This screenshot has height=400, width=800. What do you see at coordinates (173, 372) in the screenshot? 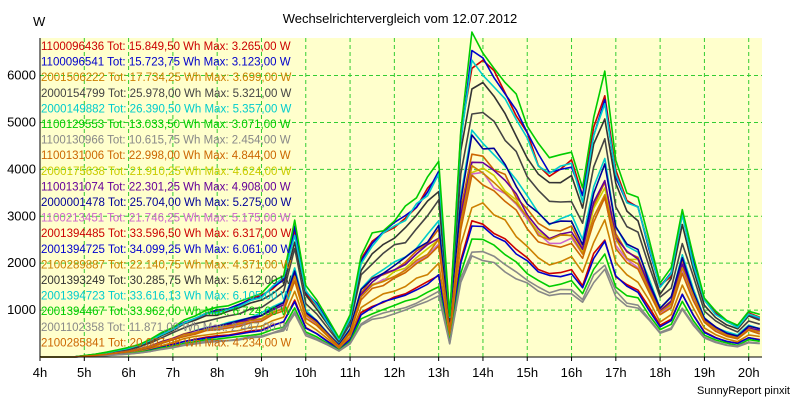
I see `x-tick-label: 7h` at bounding box center [173, 372].